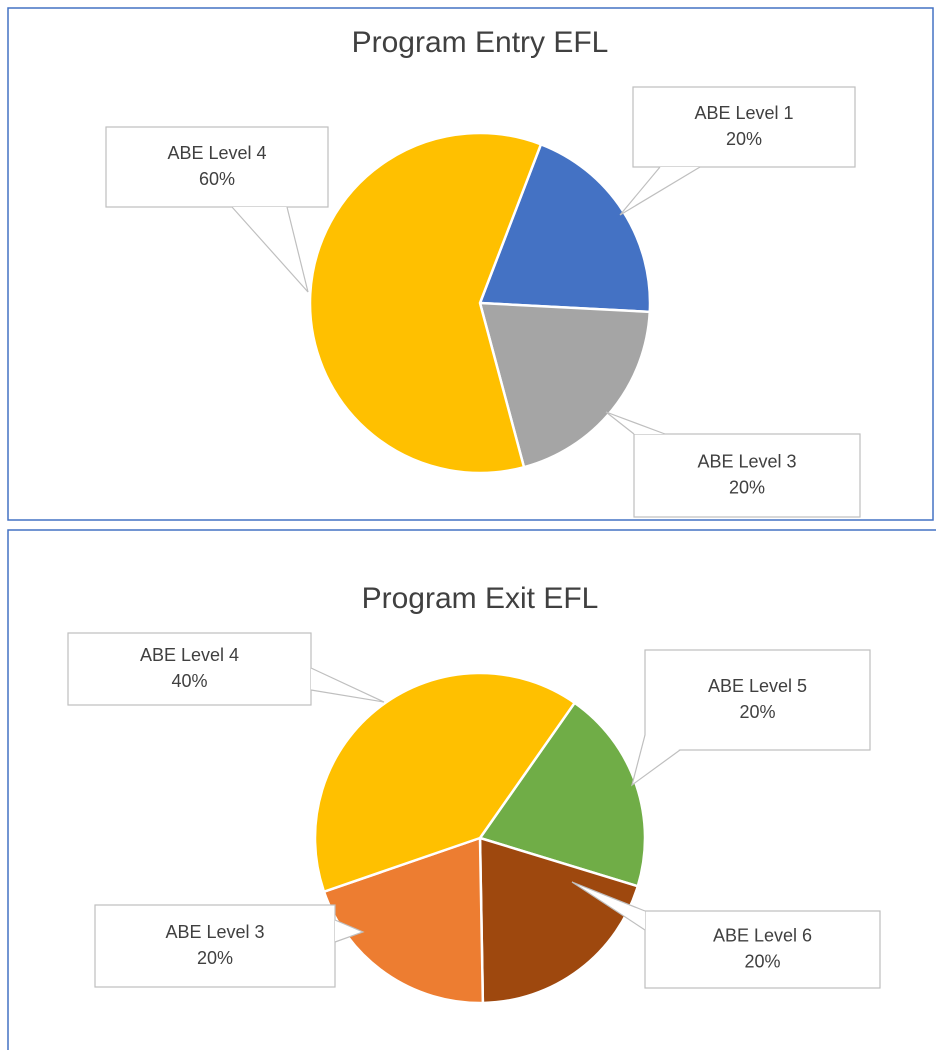 The height and width of the screenshot is (1050, 936). I want to click on data-label-value: 60%, so click(217, 179).